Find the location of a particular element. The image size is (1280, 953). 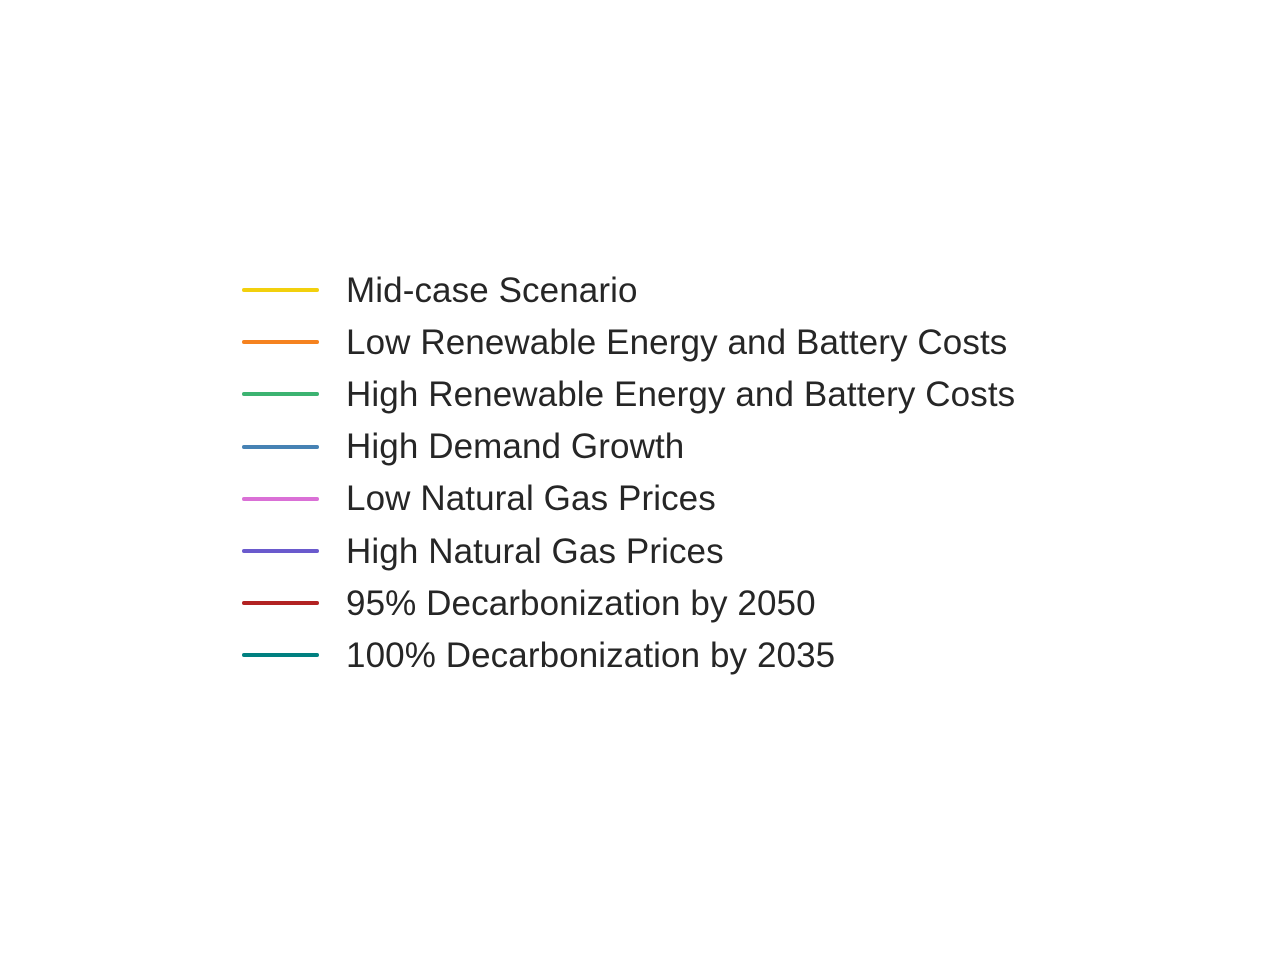

legend-swatch-high-demand-growth is located at coordinates (280, 446).